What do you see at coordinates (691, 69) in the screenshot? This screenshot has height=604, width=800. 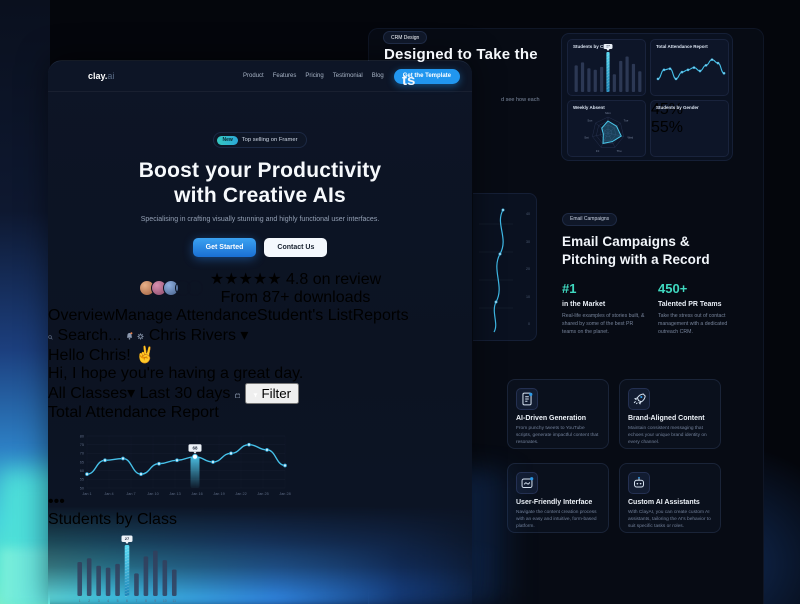 I see `mini-line-chart` at bounding box center [691, 69].